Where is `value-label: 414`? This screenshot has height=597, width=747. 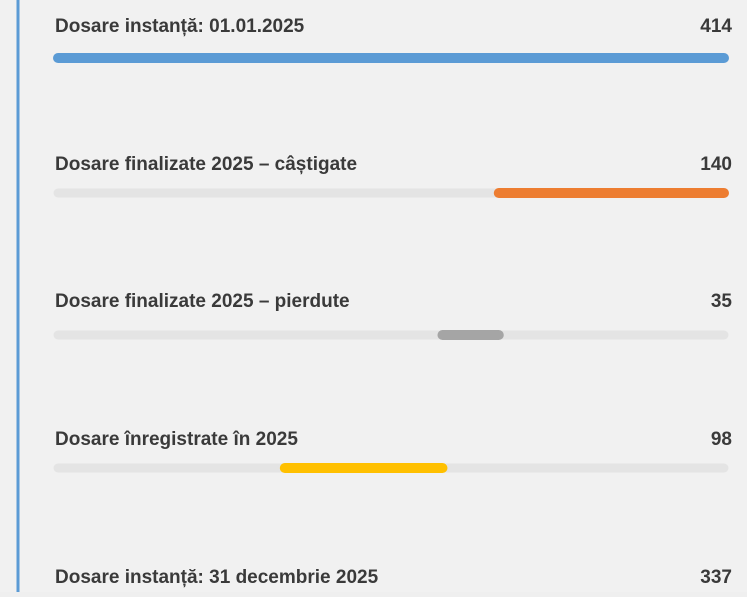 value-label: 414 is located at coordinates (716, 26).